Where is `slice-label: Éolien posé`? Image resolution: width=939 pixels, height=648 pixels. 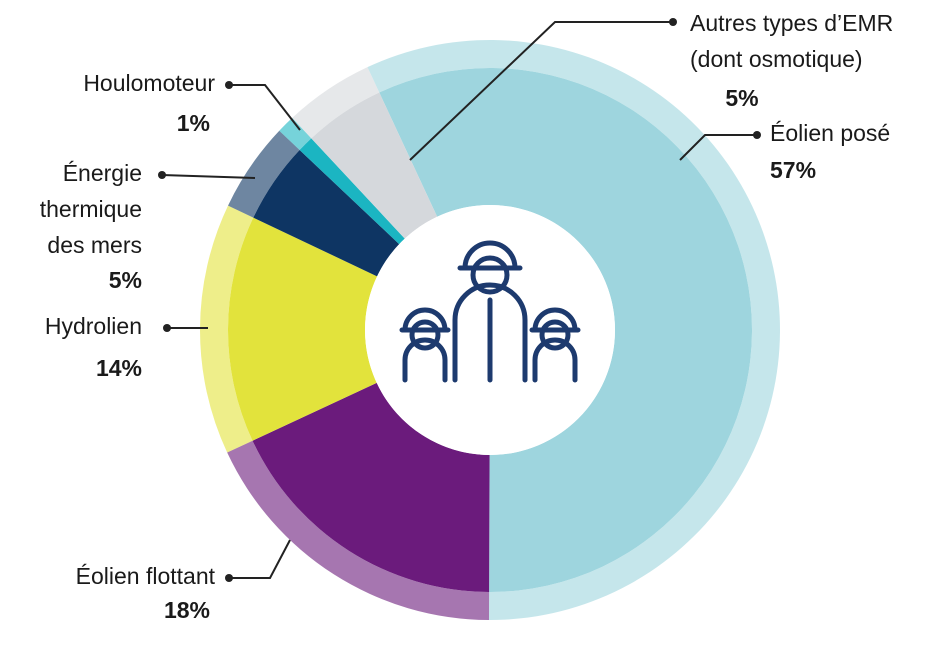
slice-label: Éolien posé is located at coordinates (830, 133).